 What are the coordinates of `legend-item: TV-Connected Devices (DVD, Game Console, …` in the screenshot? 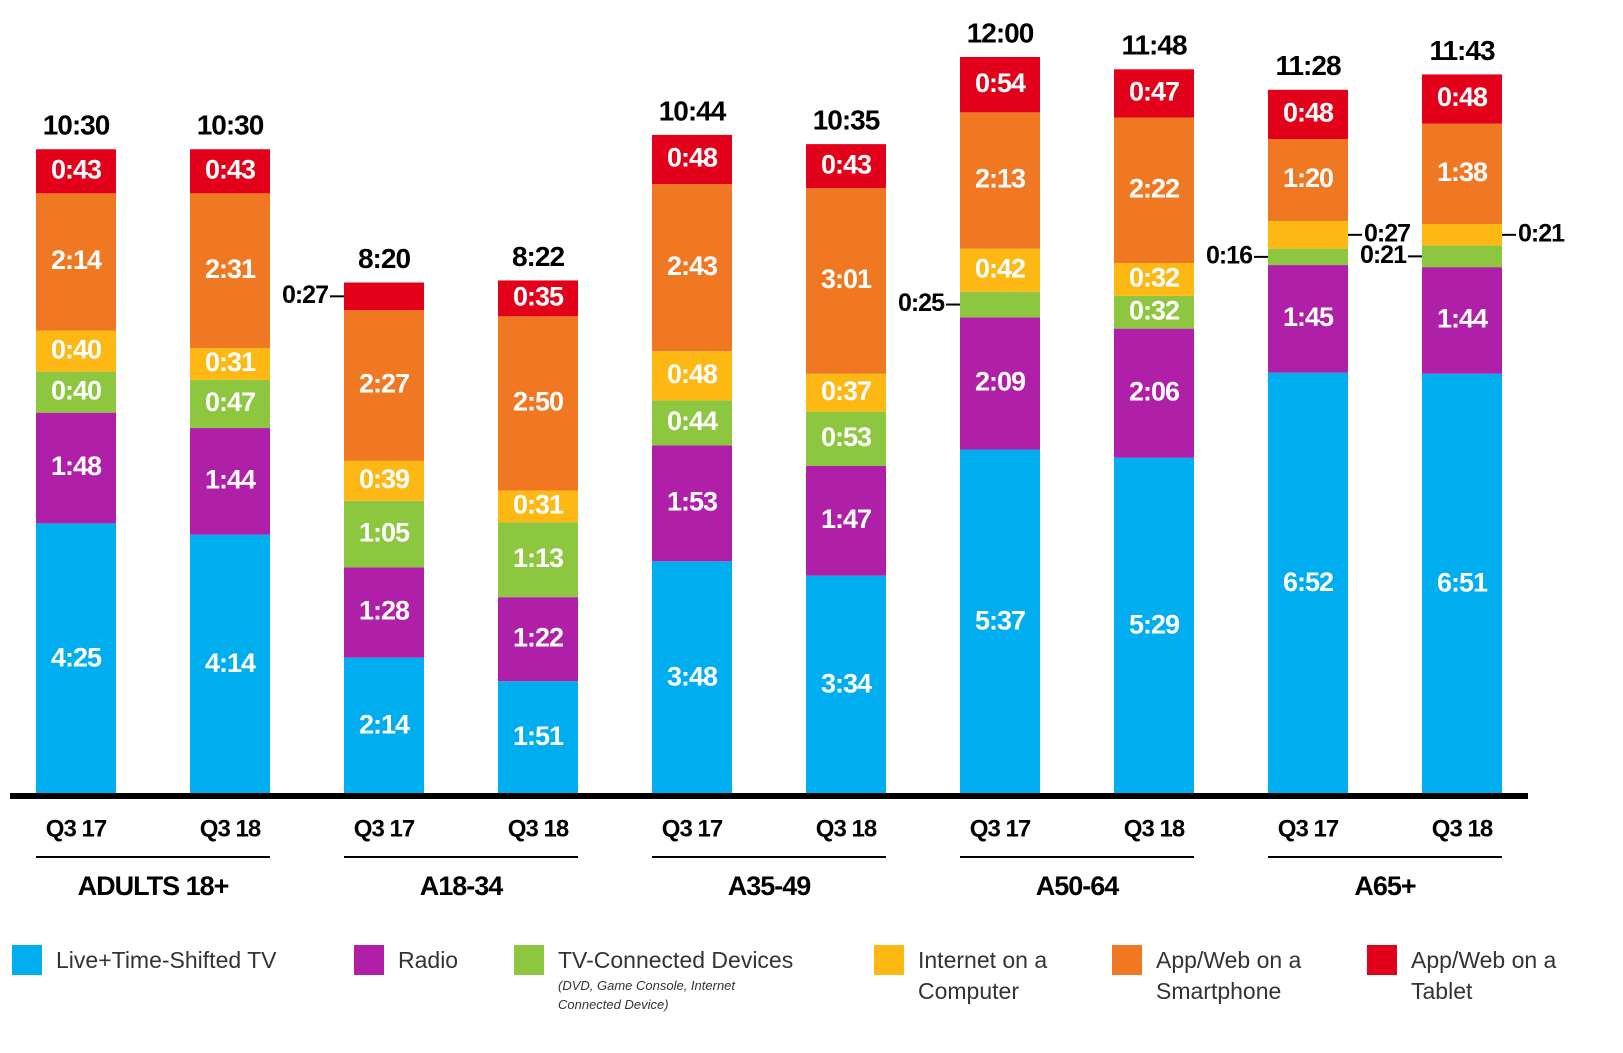 It's located at (656, 979).